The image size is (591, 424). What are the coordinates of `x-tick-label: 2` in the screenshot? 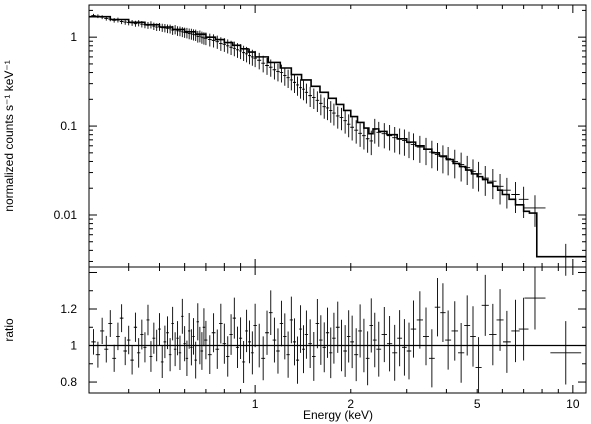 It's located at (350, 404).